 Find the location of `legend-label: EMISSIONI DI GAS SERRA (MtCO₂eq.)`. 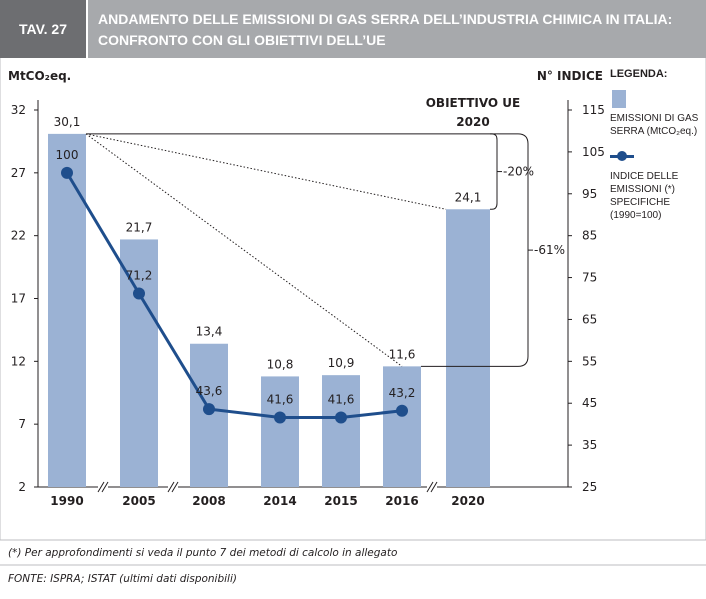

legend-label: EMISSIONI DI GAS SERRA (MtCO₂eq.) is located at coordinates (654, 125).